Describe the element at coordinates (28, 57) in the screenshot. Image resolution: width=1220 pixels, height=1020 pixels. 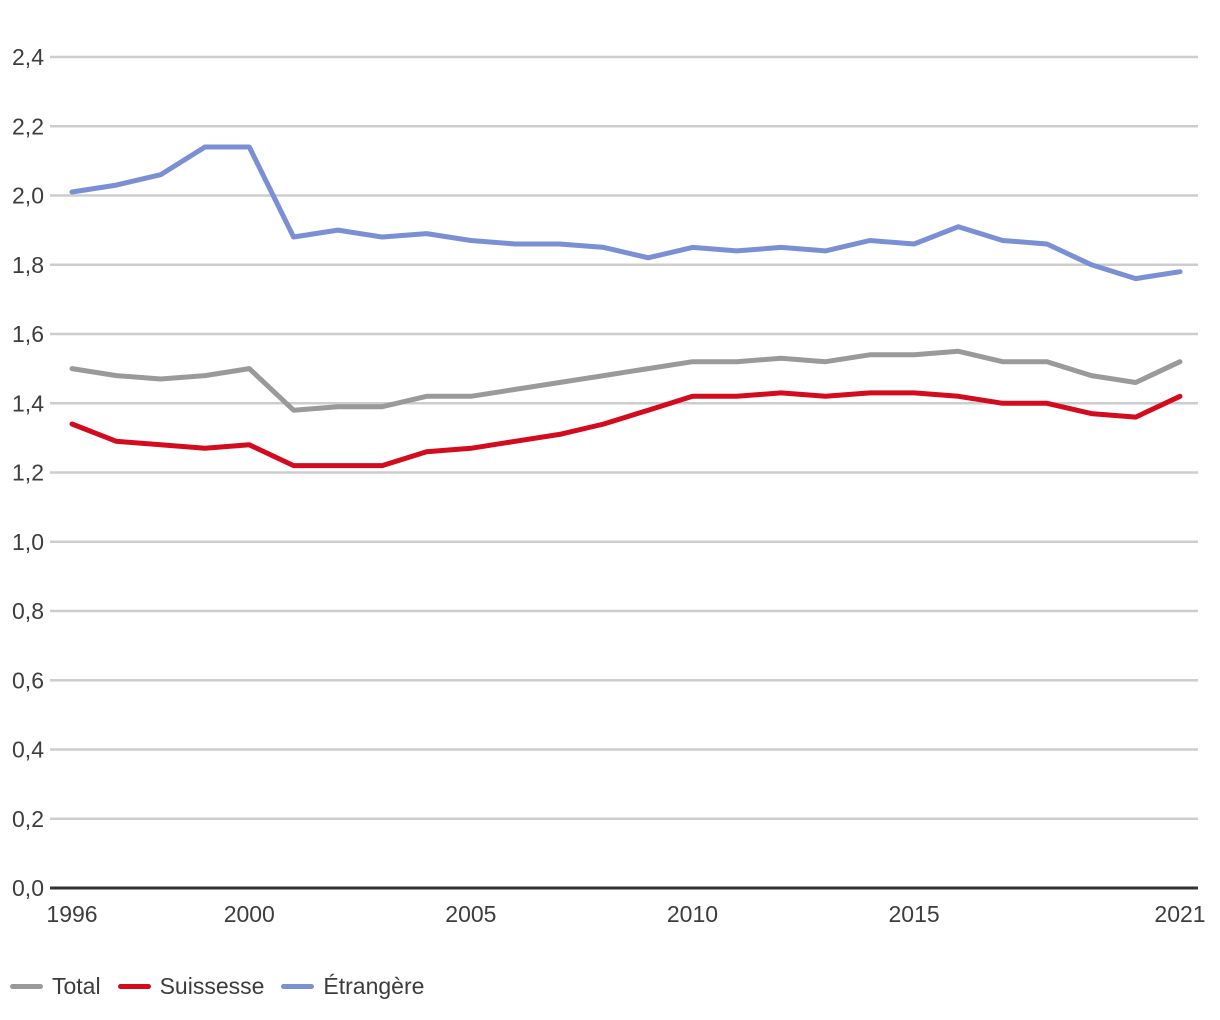
I see `y-tick-label: 2,4` at that location.